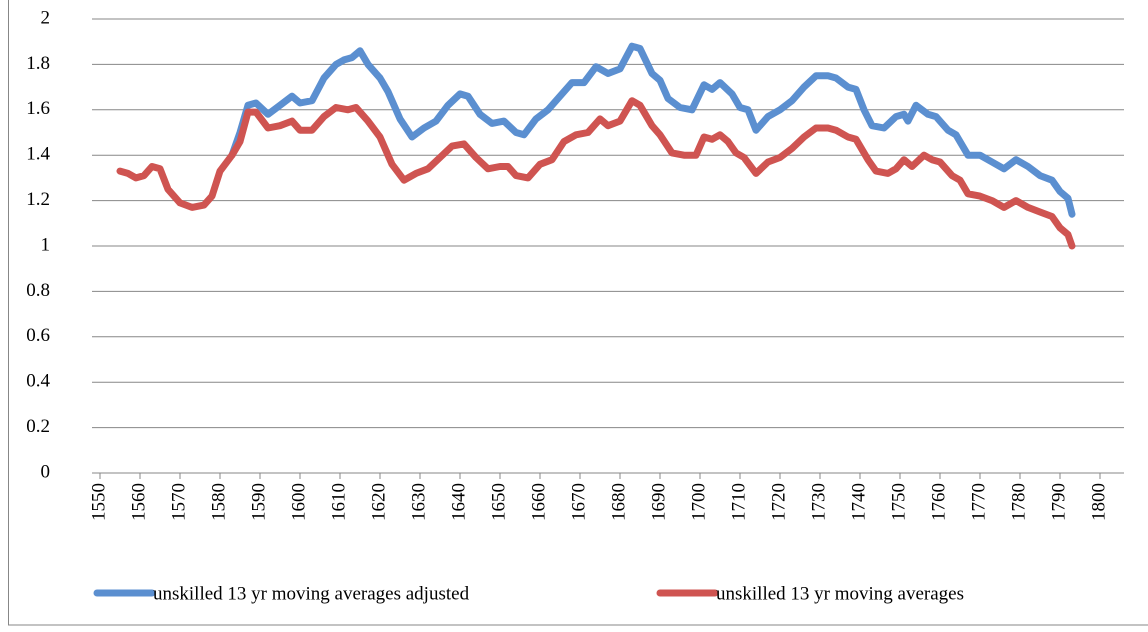  Describe the element at coordinates (378, 502) in the screenshot. I see `x-tick-label: 1620` at that location.